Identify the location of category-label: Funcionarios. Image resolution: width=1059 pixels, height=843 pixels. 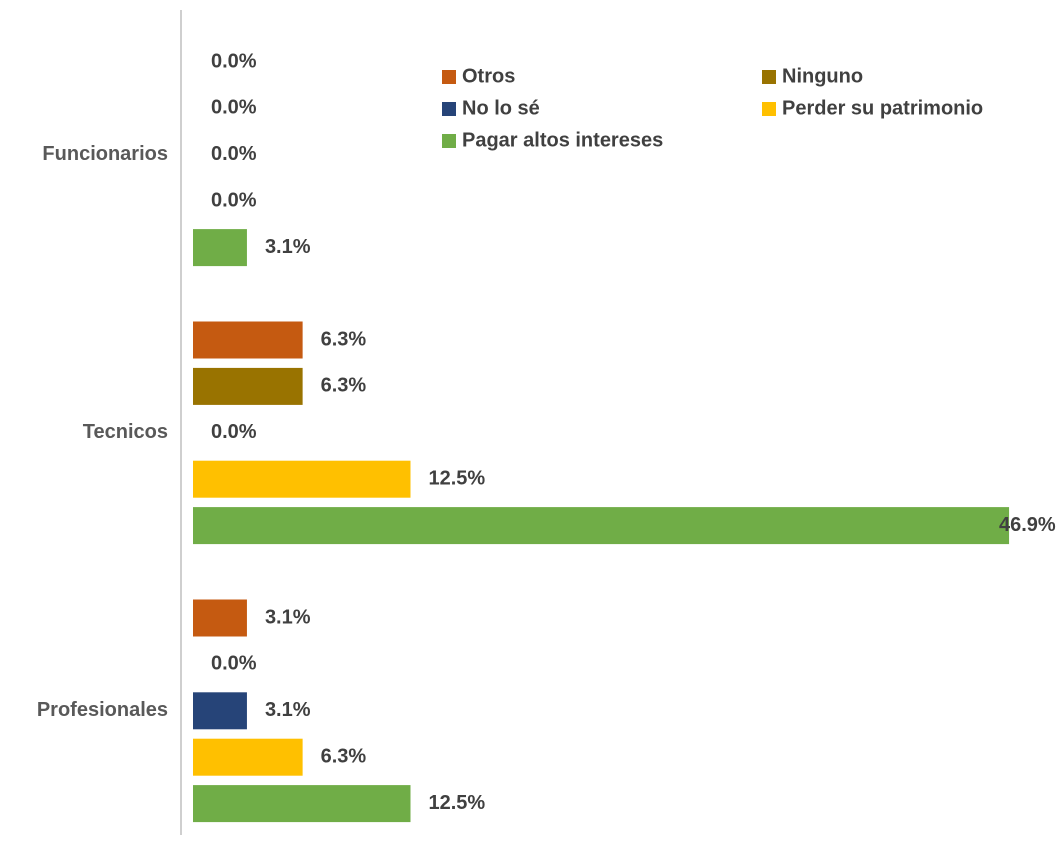
(105, 154).